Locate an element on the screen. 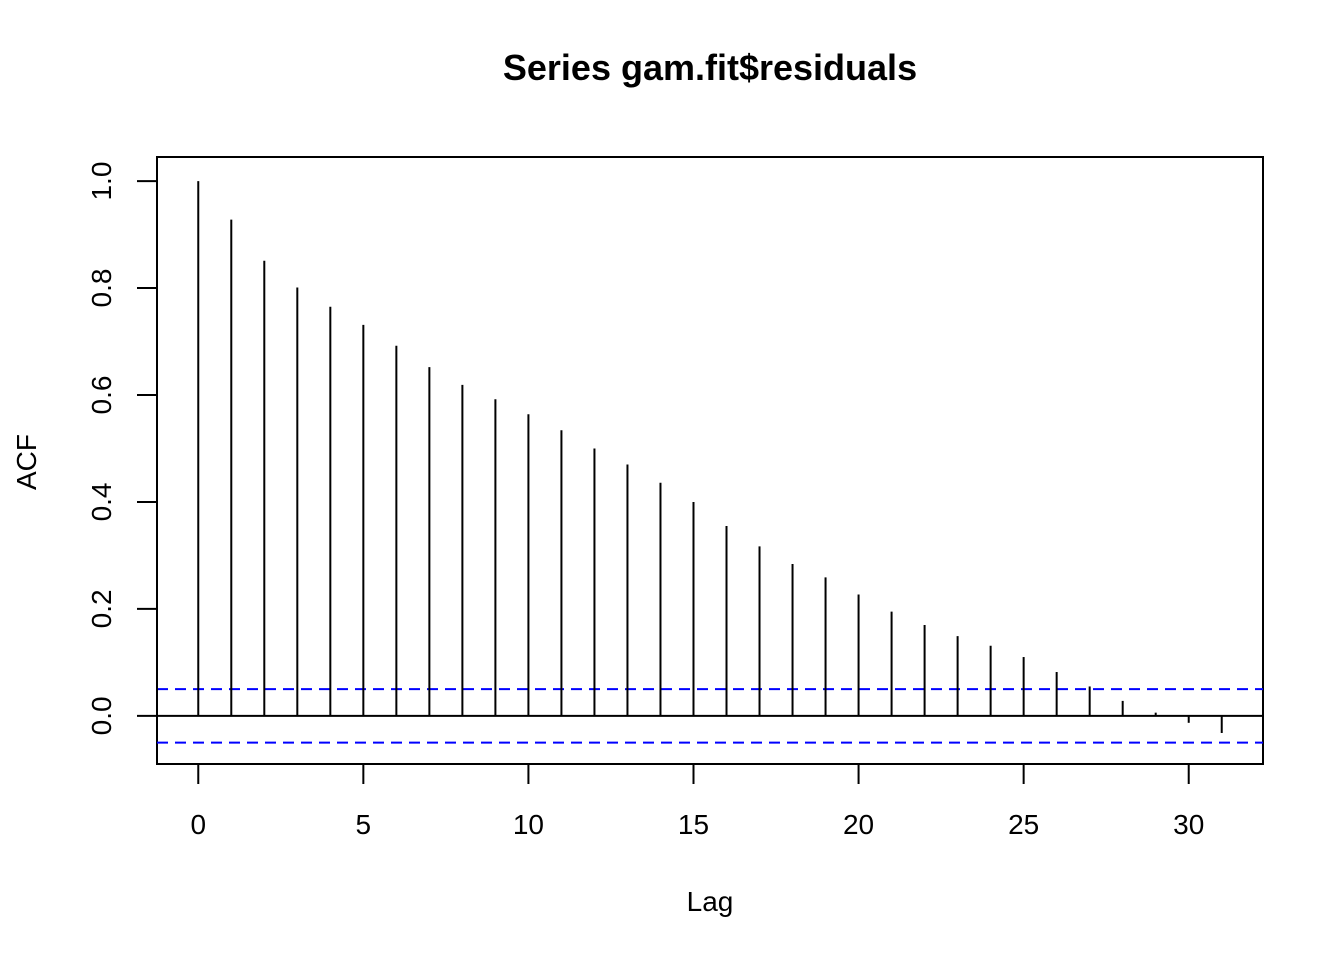 The height and width of the screenshot is (960, 1344). x-axis-label: Lag is located at coordinates (710, 901).